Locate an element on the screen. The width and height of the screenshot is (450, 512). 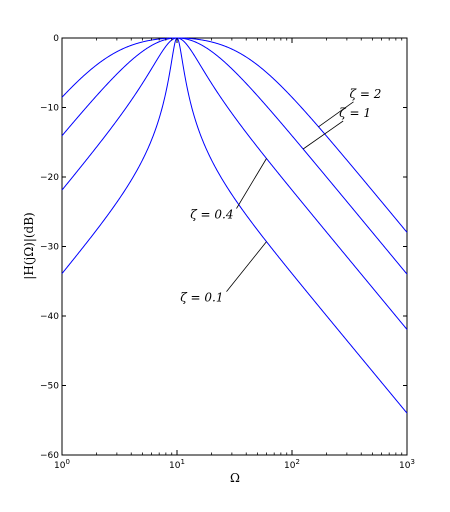
annotation-label: ζ = 0.1 is located at coordinates (201, 298).